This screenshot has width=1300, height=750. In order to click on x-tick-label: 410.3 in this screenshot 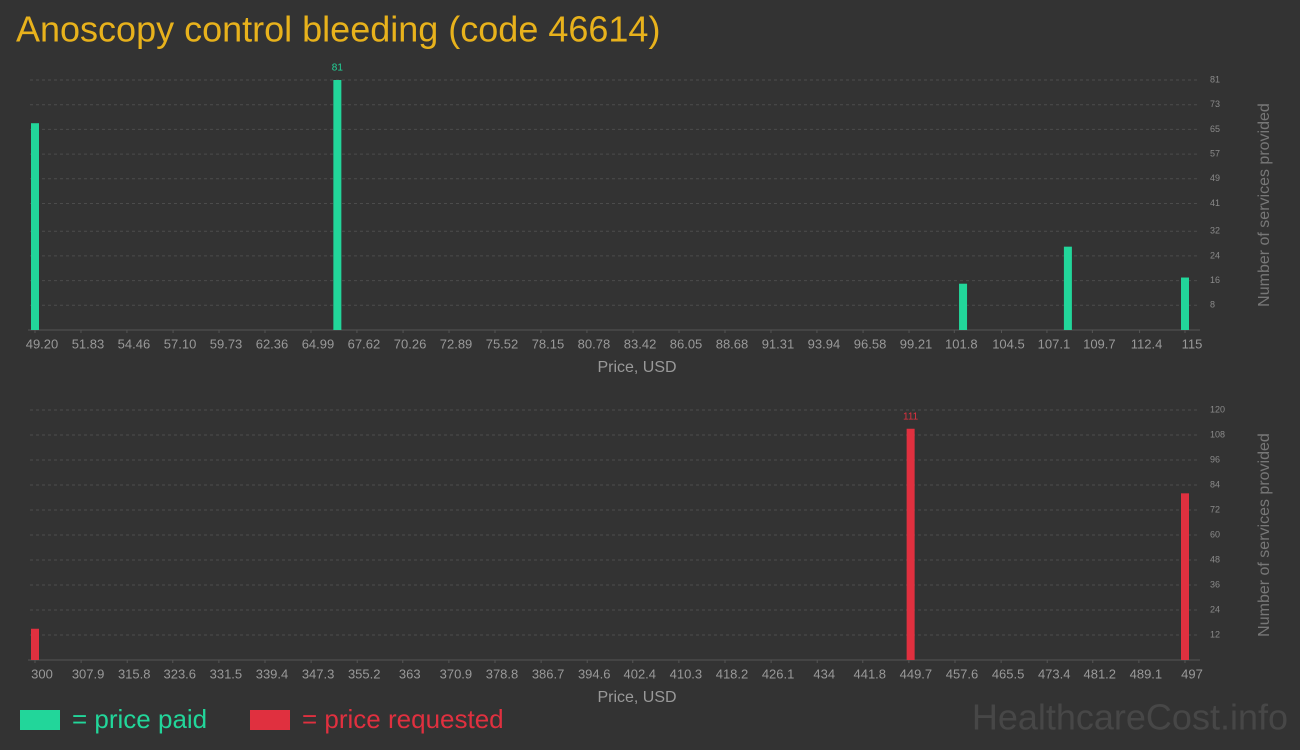, I will do `click(686, 673)`.